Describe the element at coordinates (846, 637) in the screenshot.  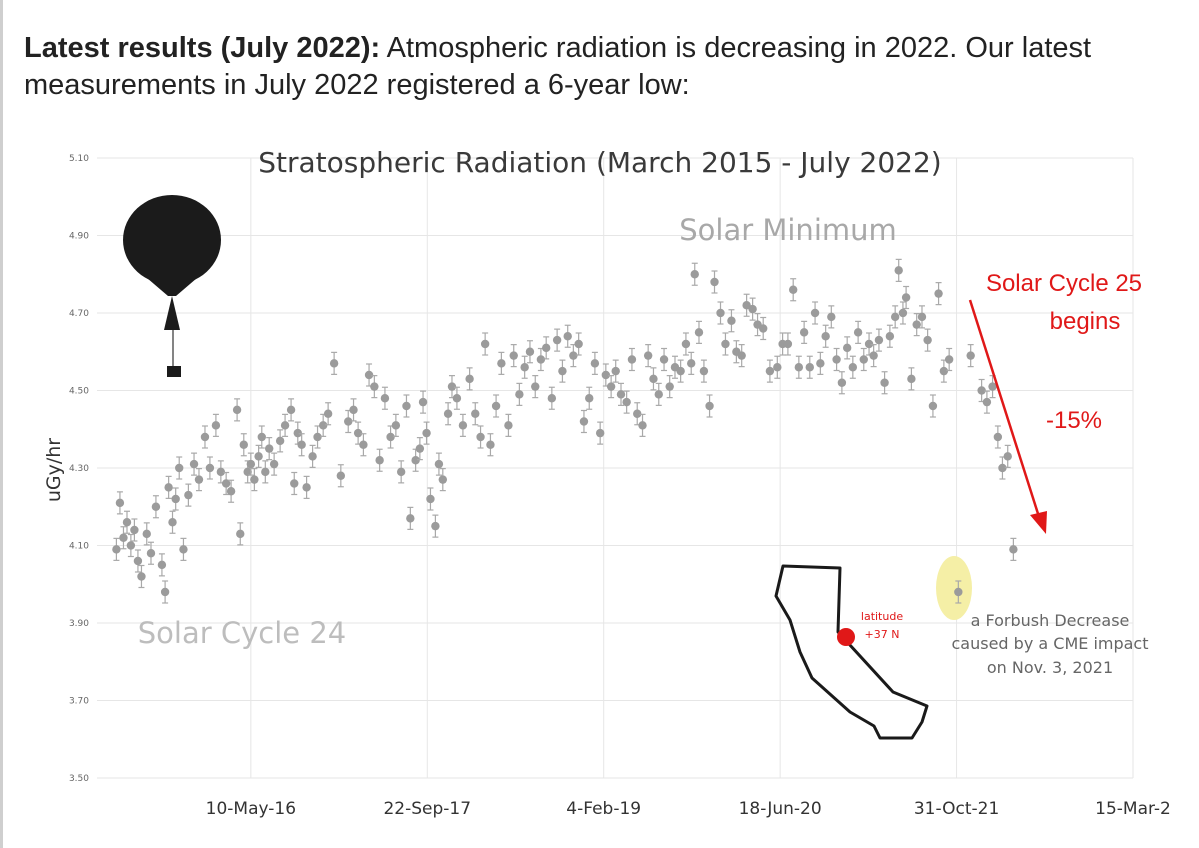
I see `location-marker` at that location.